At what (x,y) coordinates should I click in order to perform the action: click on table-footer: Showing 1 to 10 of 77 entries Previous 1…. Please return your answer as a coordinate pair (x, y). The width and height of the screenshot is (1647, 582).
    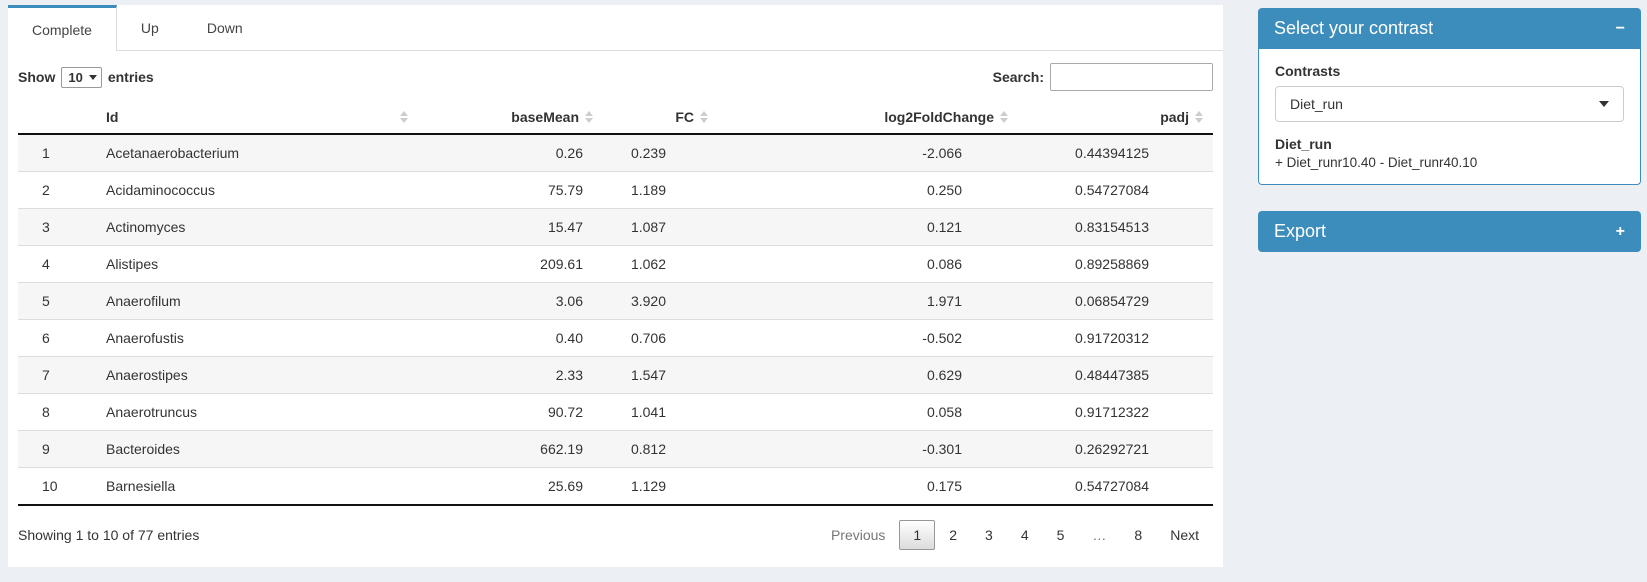
    Looking at the image, I should click on (615, 535).